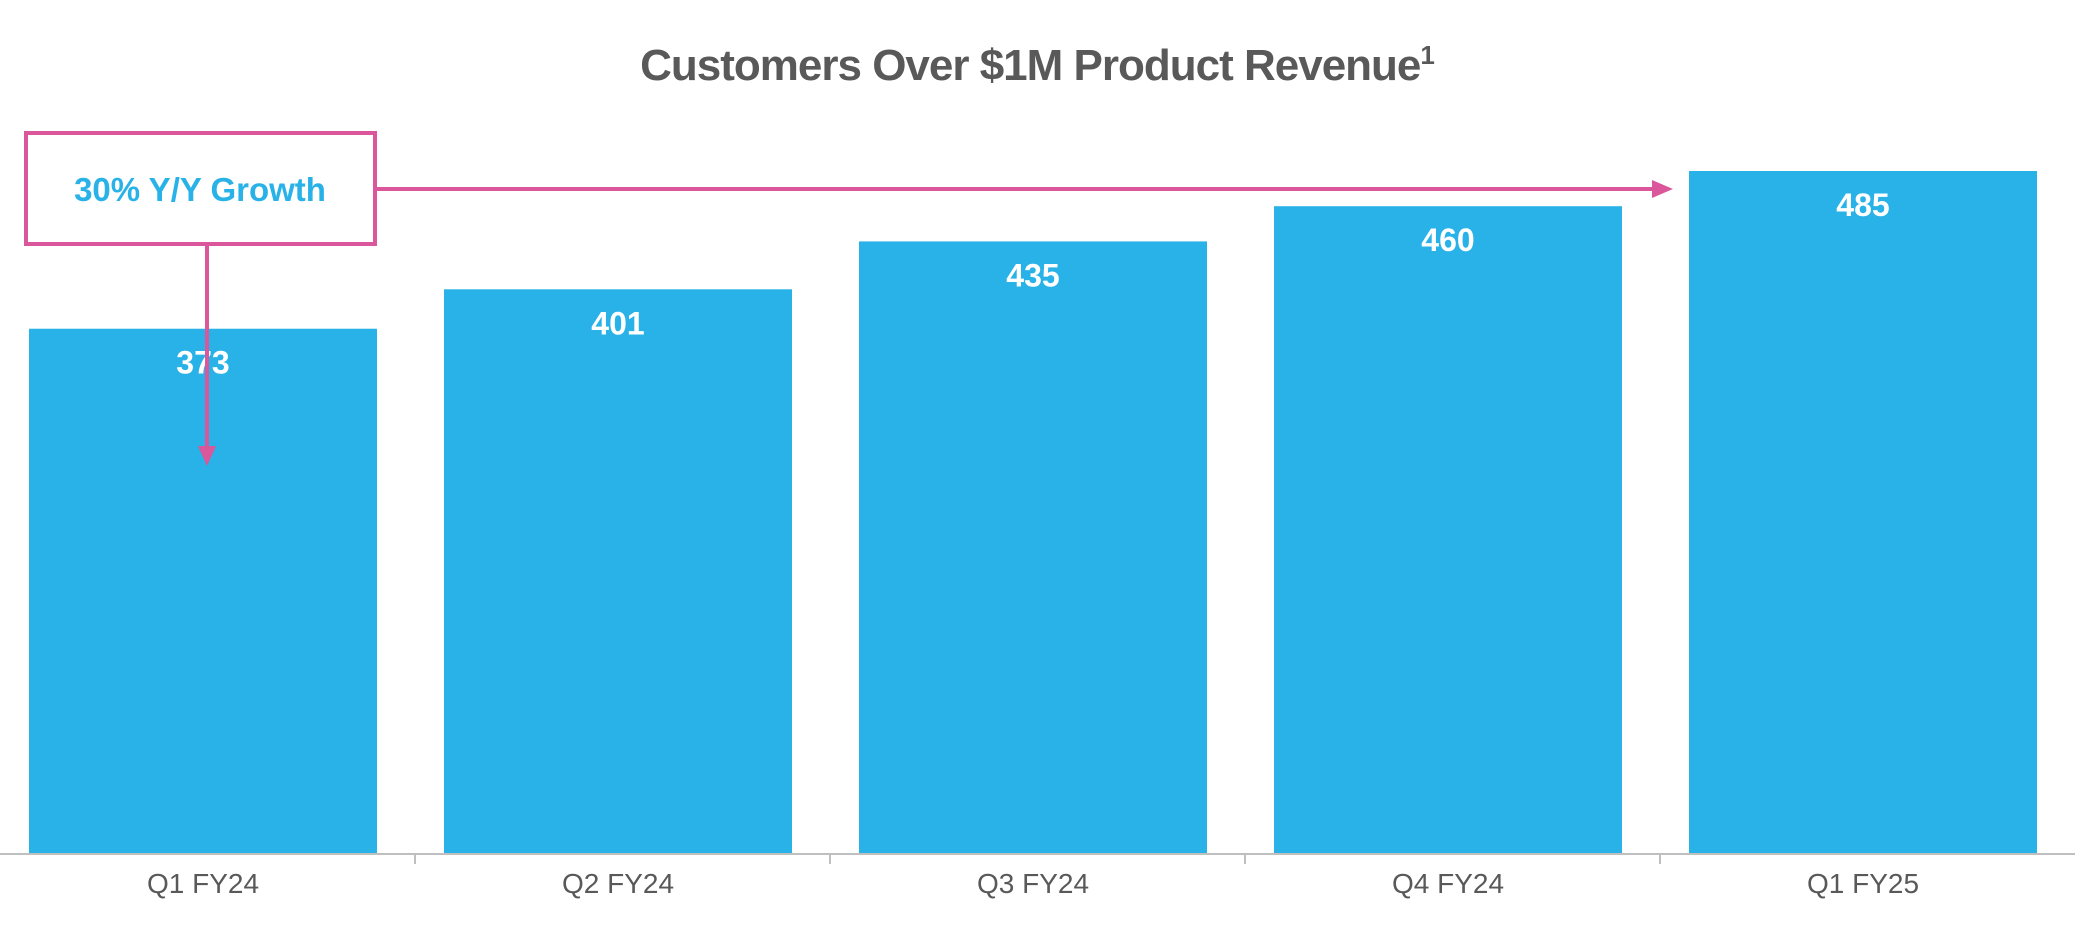  Describe the element at coordinates (207, 456) in the screenshot. I see `callout-arrowhead-down` at that location.